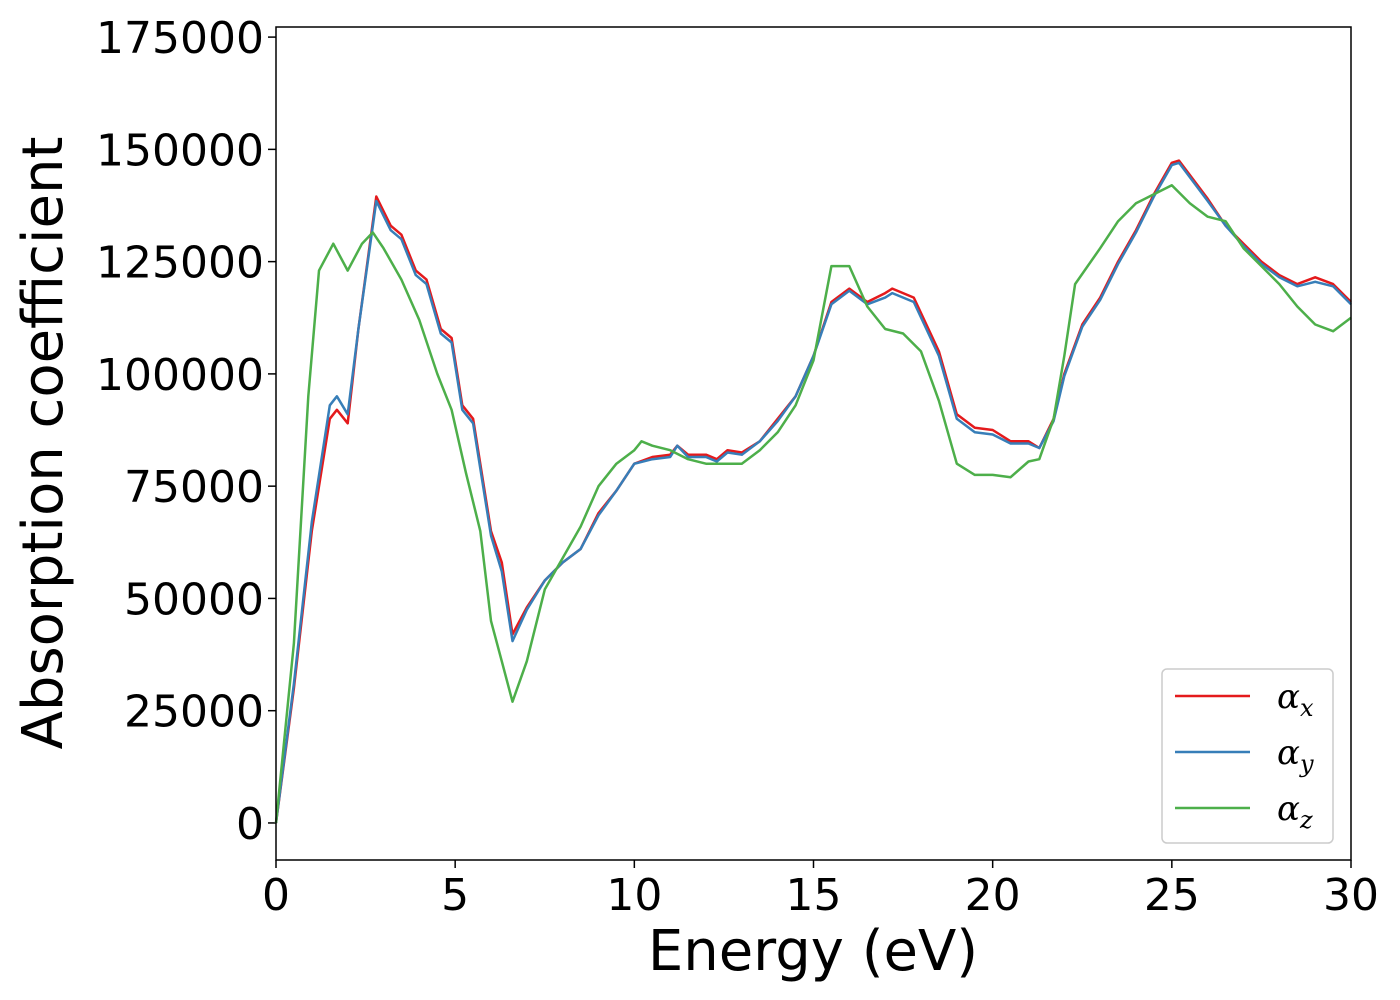 This screenshot has width=1400, height=1000. What do you see at coordinates (1295, 755) in the screenshot?
I see `legend-label: αy` at bounding box center [1295, 755].